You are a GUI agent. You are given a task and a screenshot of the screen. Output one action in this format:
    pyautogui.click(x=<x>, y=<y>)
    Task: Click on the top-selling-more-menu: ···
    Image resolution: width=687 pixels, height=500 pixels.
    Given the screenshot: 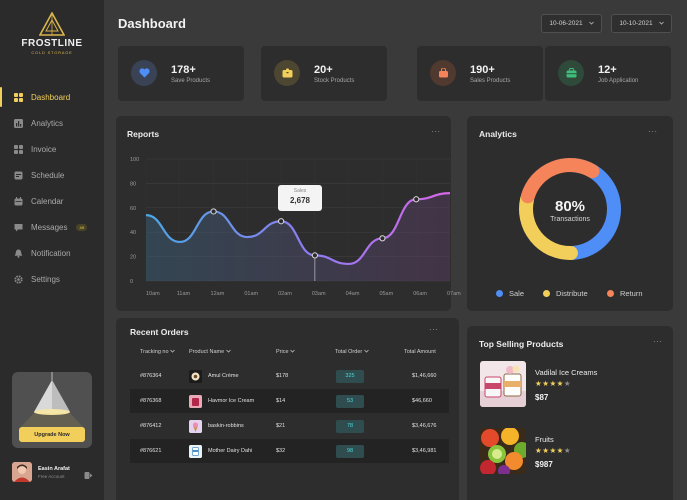 What is the action you would take?
    pyautogui.click(x=658, y=341)
    